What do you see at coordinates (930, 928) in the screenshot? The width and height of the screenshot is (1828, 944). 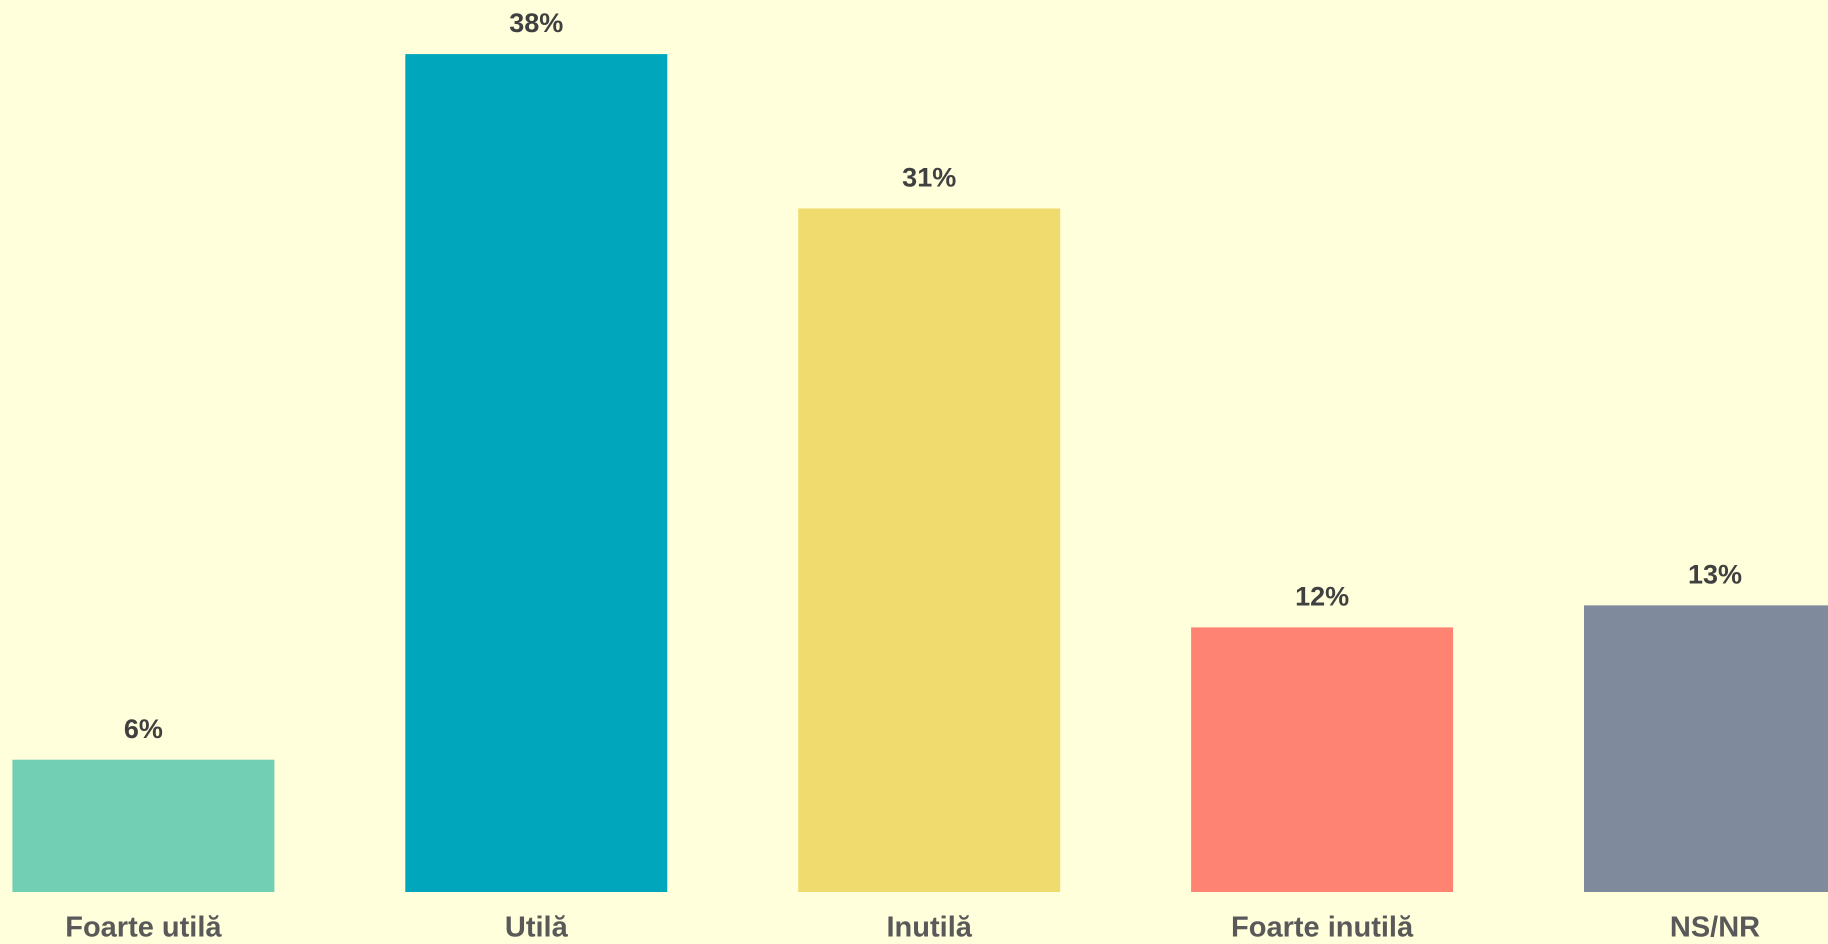 I see `category-label: Inutilă` at bounding box center [930, 928].